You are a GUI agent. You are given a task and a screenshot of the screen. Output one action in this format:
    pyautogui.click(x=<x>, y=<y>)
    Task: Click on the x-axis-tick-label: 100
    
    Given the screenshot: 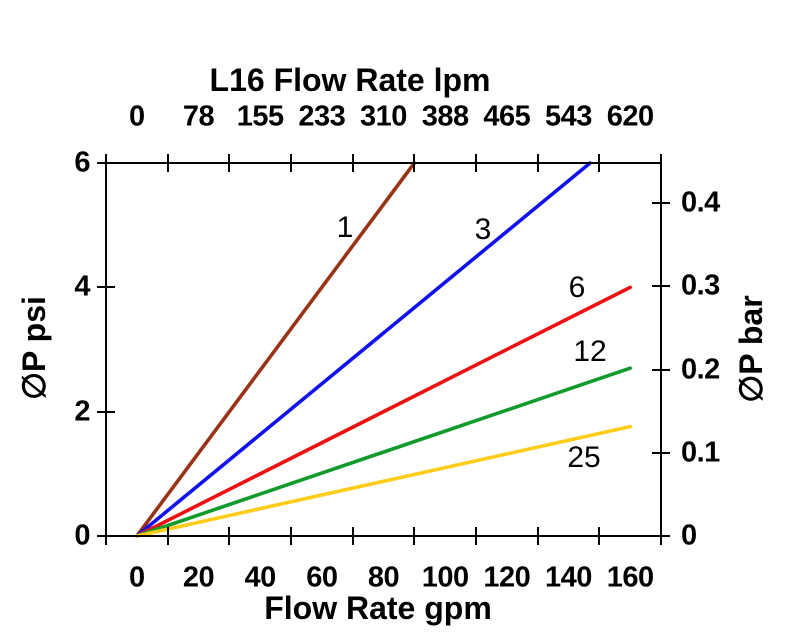 What is the action you would take?
    pyautogui.click(x=445, y=577)
    